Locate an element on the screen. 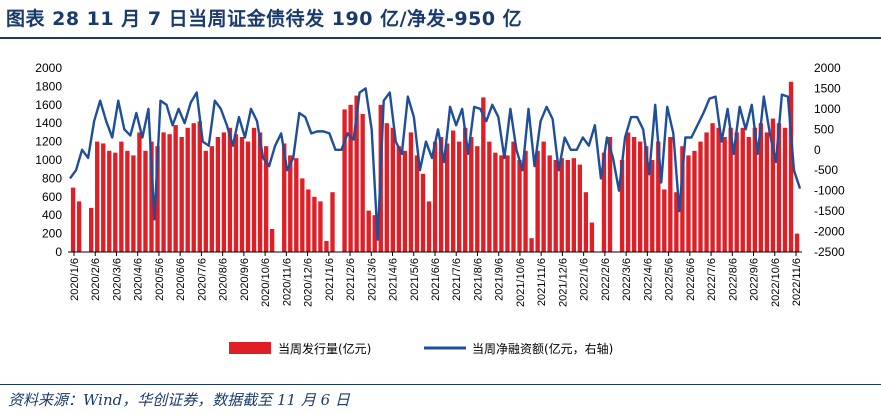 The width and height of the screenshot is (881, 414). x-tick-label: 2021/2/6 is located at coordinates (351, 279).